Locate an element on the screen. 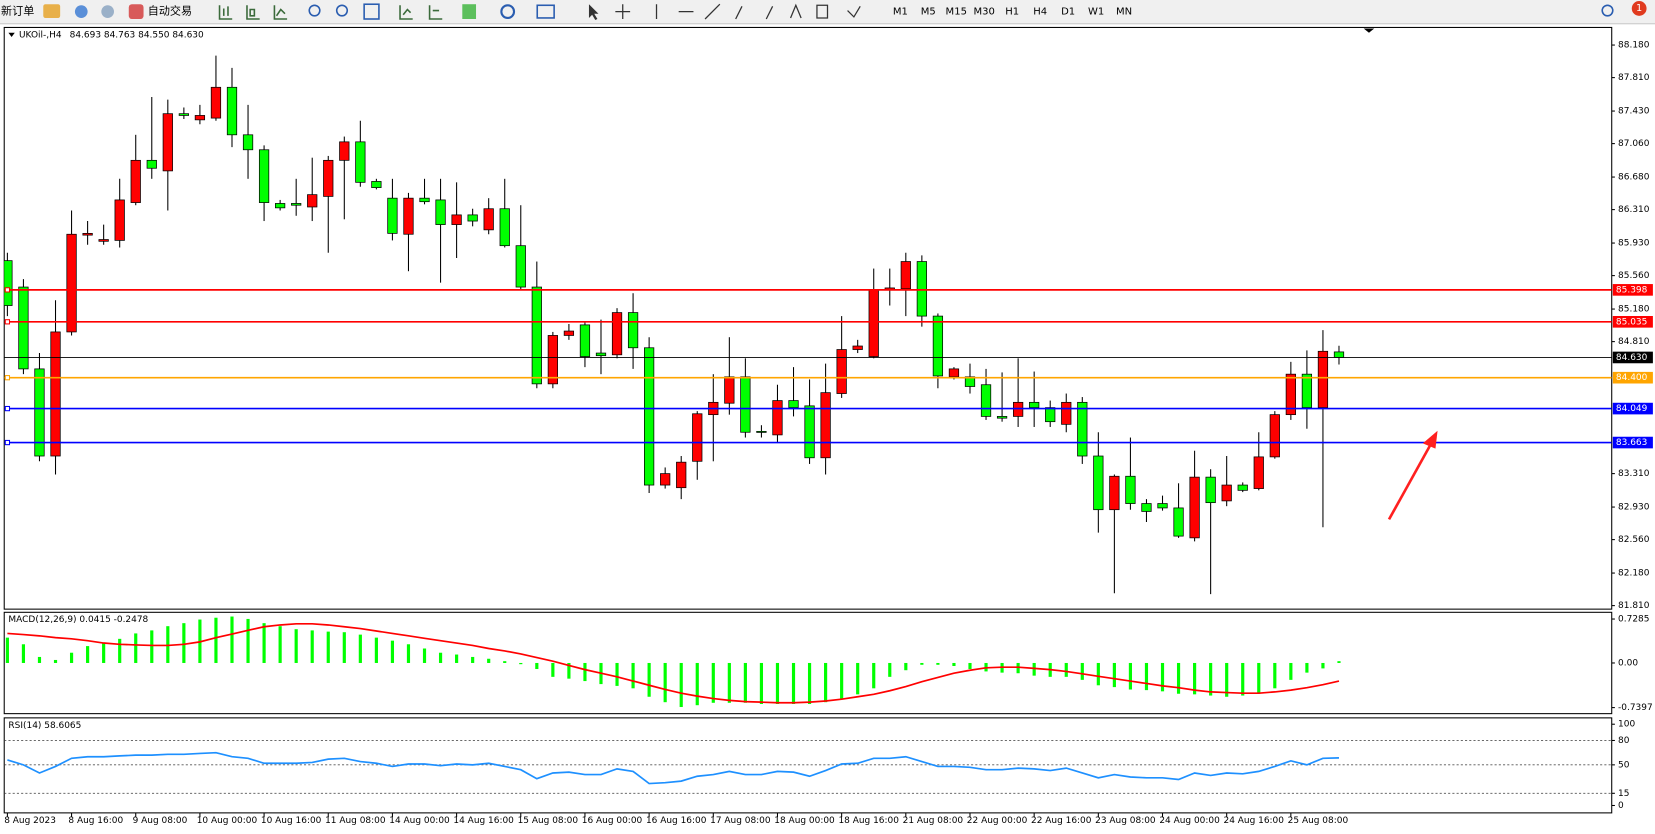 This screenshot has width=1655, height=834. level-label-box is located at coordinates (1632, 322).